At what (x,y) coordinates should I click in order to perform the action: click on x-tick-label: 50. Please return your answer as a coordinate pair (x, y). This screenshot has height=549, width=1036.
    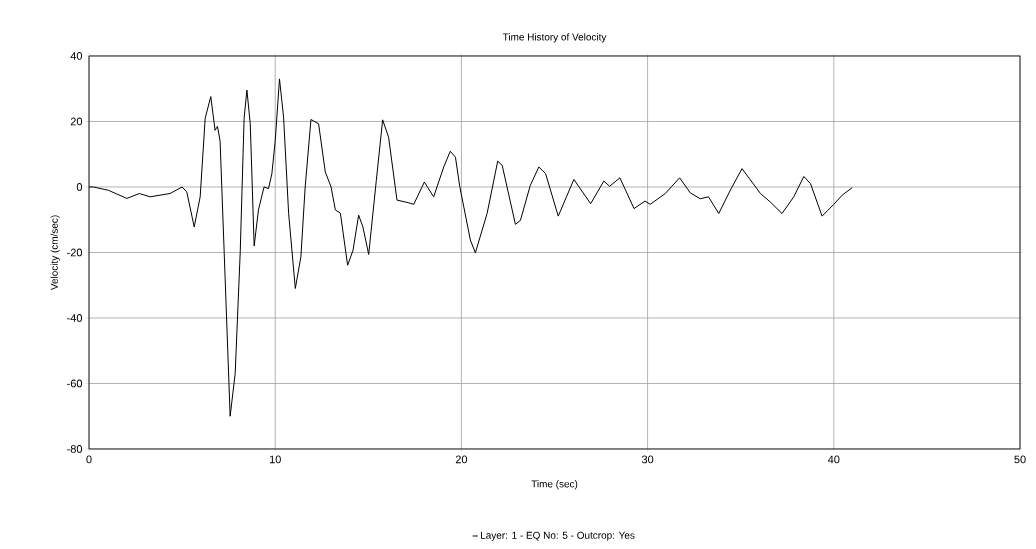
    Looking at the image, I should click on (1020, 459).